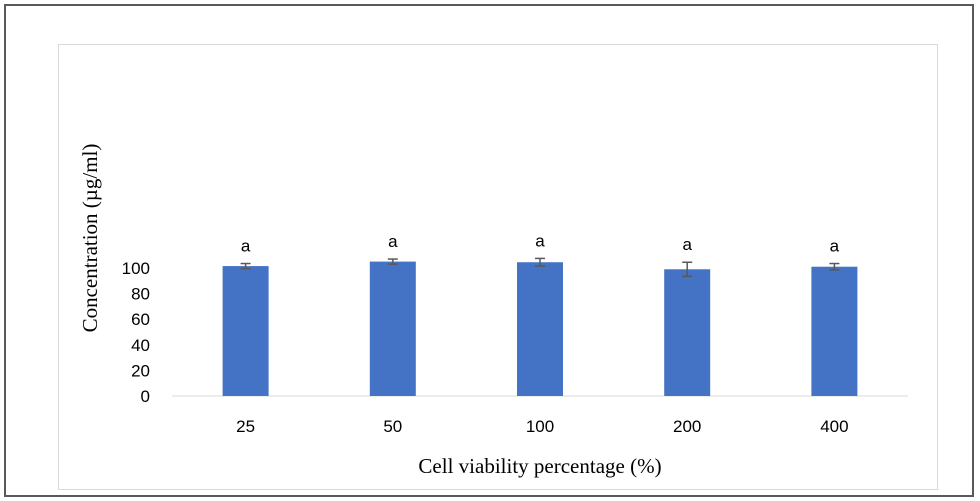 This screenshot has width=980, height=501. What do you see at coordinates (687, 426) in the screenshot?
I see `x-tick-label: 200` at bounding box center [687, 426].